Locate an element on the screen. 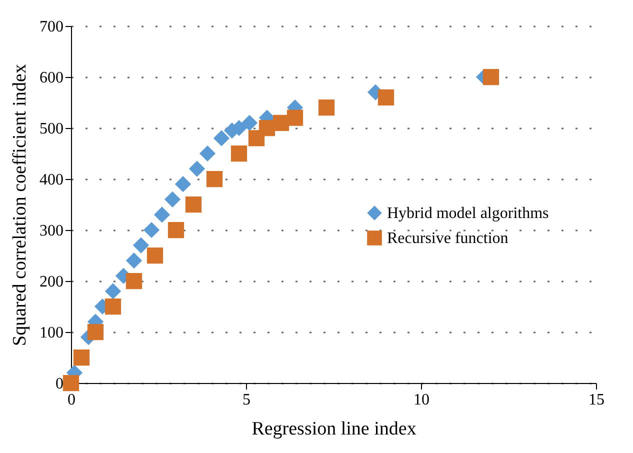 This screenshot has width=633, height=453. y-tick-label: 400 is located at coordinates (52, 180).